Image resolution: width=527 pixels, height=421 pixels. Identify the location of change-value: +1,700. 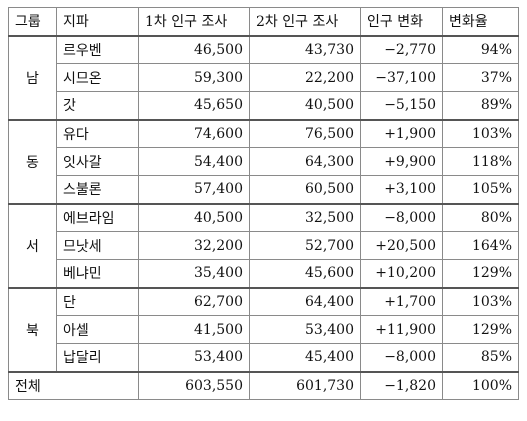
(401, 301).